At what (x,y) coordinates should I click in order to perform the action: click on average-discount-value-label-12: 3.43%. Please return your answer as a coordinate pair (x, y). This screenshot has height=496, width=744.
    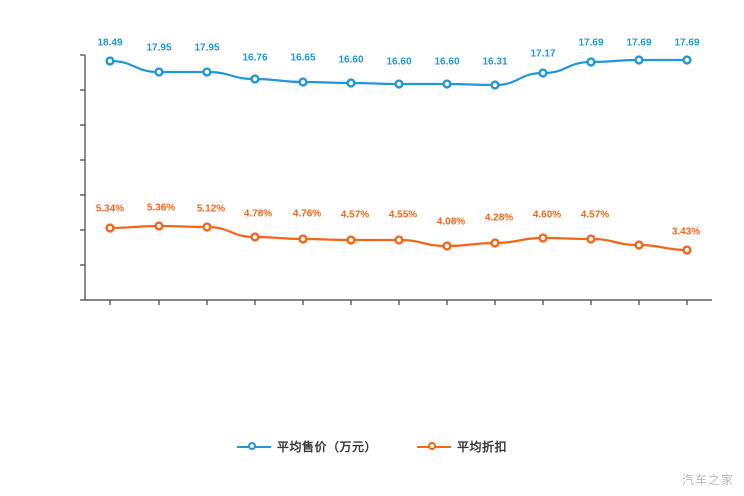
    Looking at the image, I should click on (686, 232).